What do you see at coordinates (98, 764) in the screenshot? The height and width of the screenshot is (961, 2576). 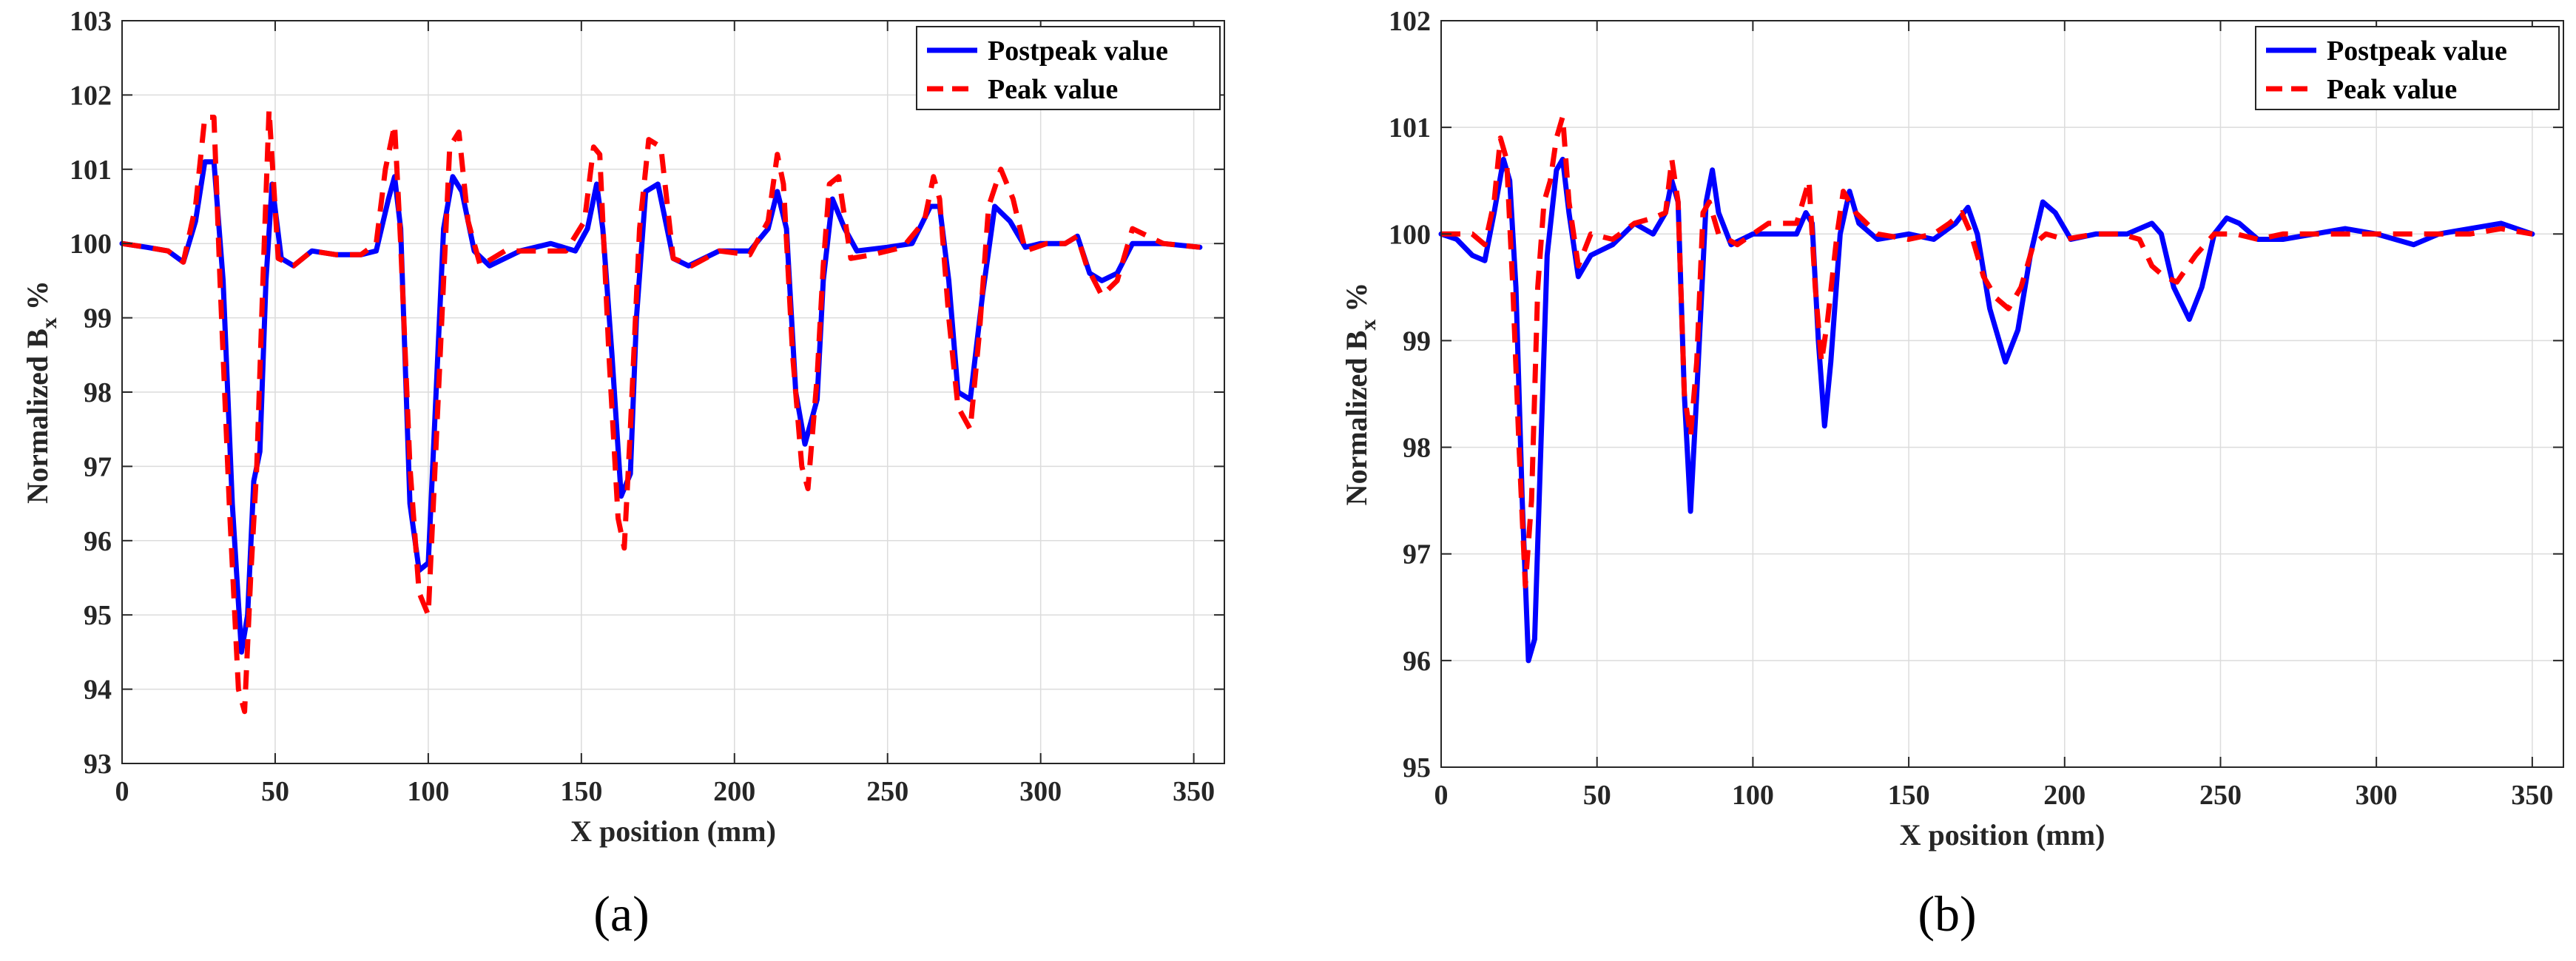 I see `y-tick-label: 93` at bounding box center [98, 764].